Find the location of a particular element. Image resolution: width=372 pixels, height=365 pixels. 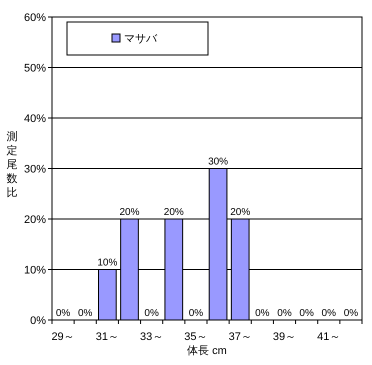

y-tick-label: 30% is located at coordinates (35, 170).